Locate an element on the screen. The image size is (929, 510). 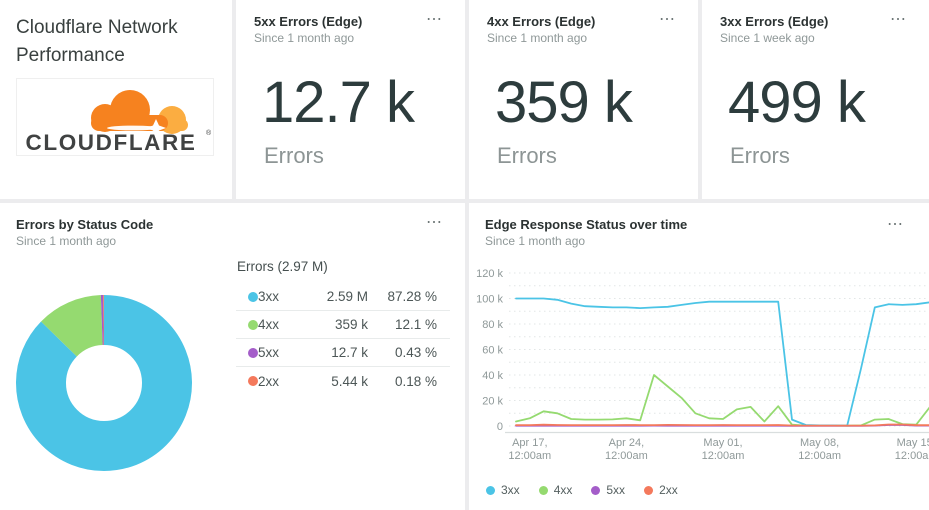
donut-legend-row-5xx: 5xx 12.7 k 0.43 % is located at coordinates (343, 353).